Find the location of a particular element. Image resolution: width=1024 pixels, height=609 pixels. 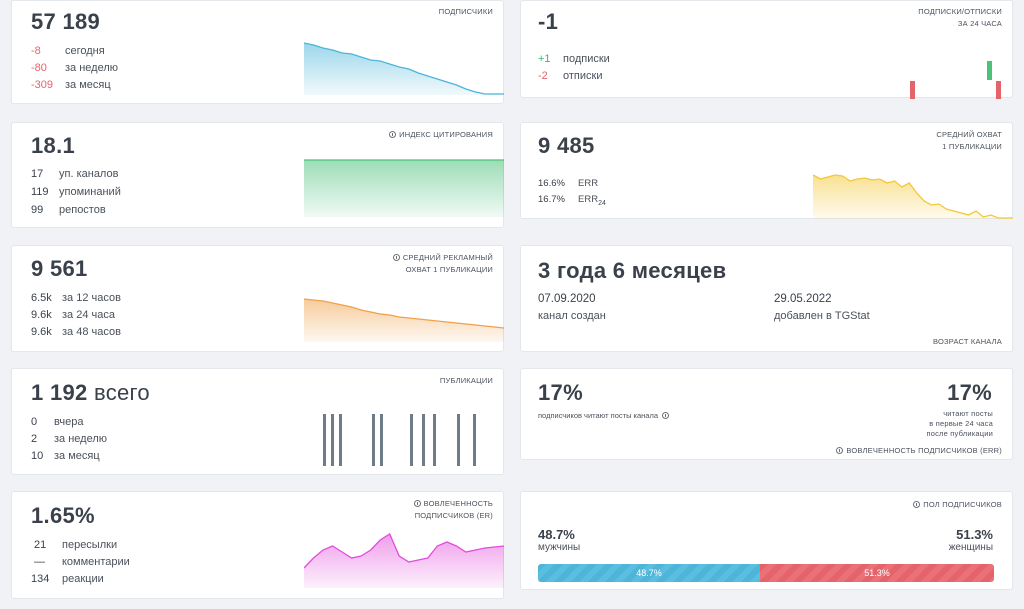

engagement-value: 1.65% is located at coordinates (63, 515).